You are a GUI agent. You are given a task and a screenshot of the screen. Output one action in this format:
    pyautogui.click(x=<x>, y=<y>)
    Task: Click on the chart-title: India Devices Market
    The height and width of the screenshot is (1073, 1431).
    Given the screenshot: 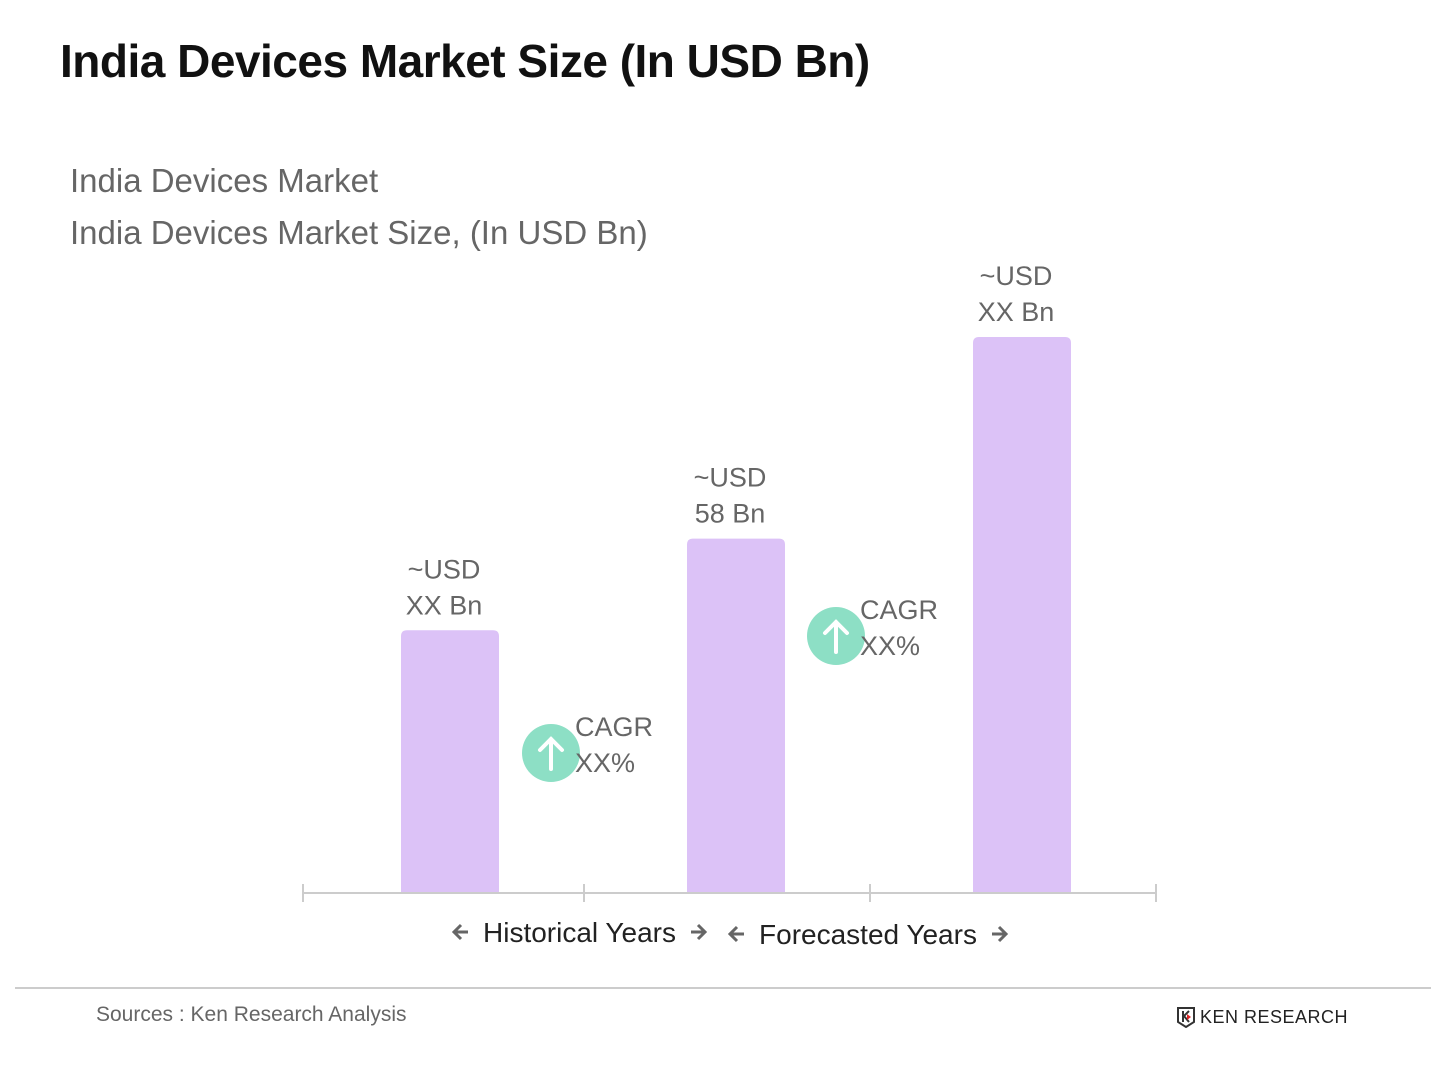 What is the action you would take?
    pyautogui.click(x=224, y=180)
    